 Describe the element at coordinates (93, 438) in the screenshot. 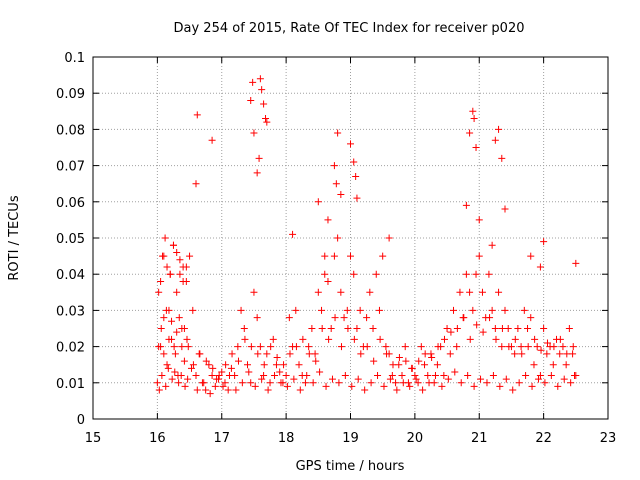

I see `x-tick-label: 15` at that location.